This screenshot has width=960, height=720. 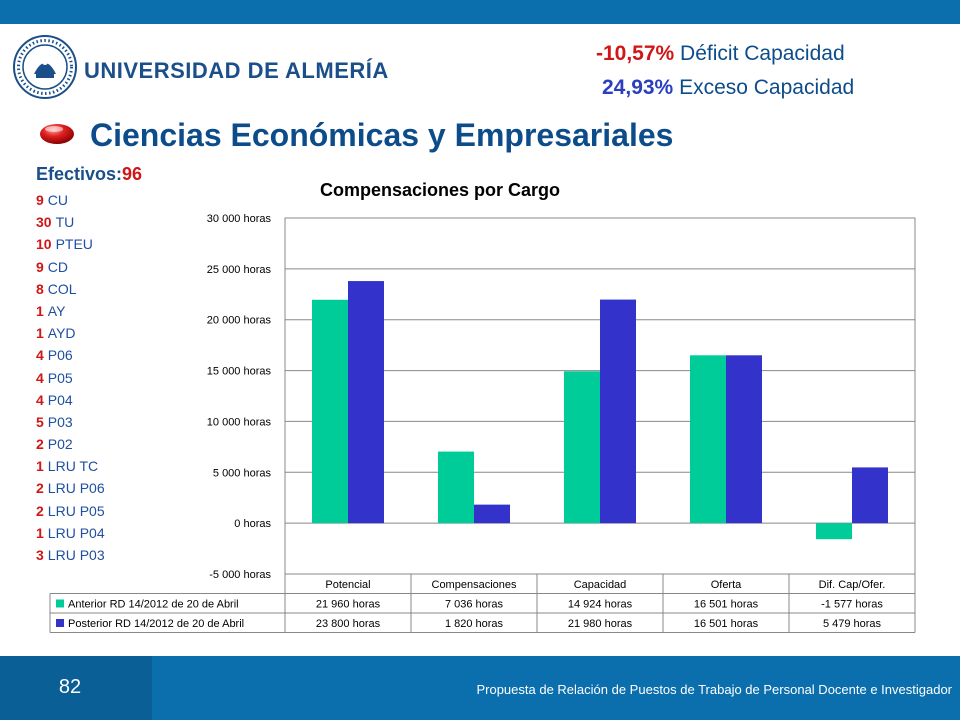 I want to click on staff-item-label: LRU P06, so click(x=76, y=488).